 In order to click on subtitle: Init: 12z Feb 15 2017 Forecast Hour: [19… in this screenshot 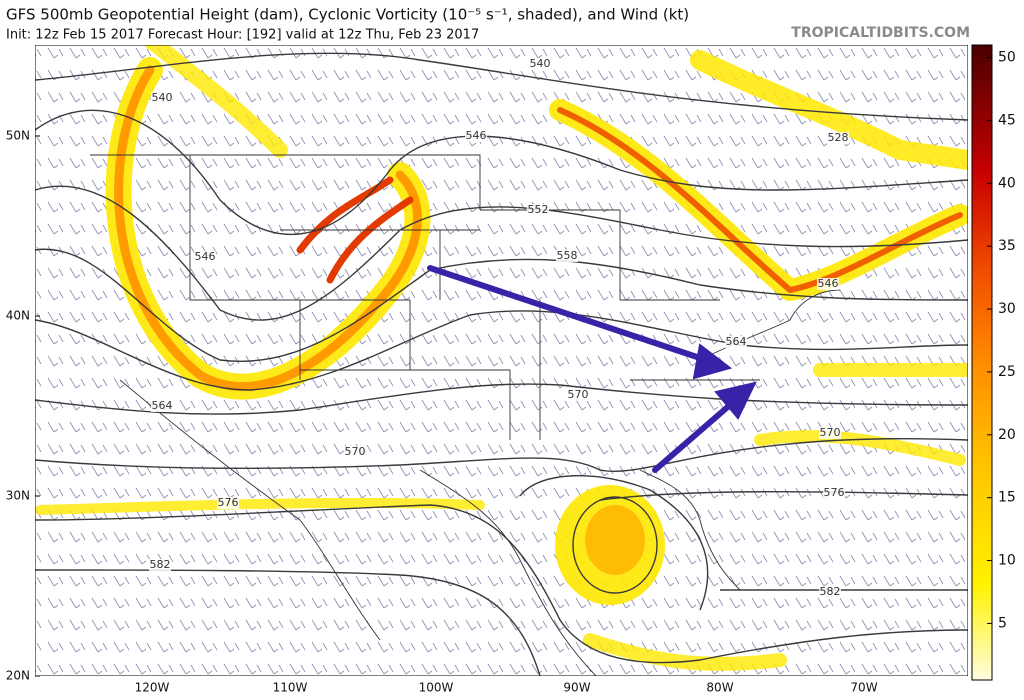, I will do `click(242, 35)`.